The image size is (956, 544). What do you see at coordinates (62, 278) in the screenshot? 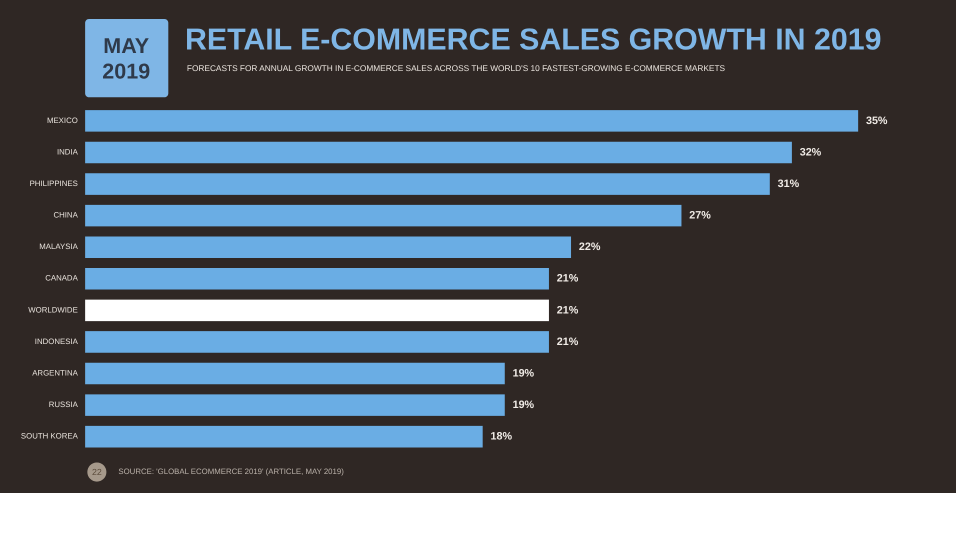
I see `y-tick-label: CANADA` at bounding box center [62, 278].